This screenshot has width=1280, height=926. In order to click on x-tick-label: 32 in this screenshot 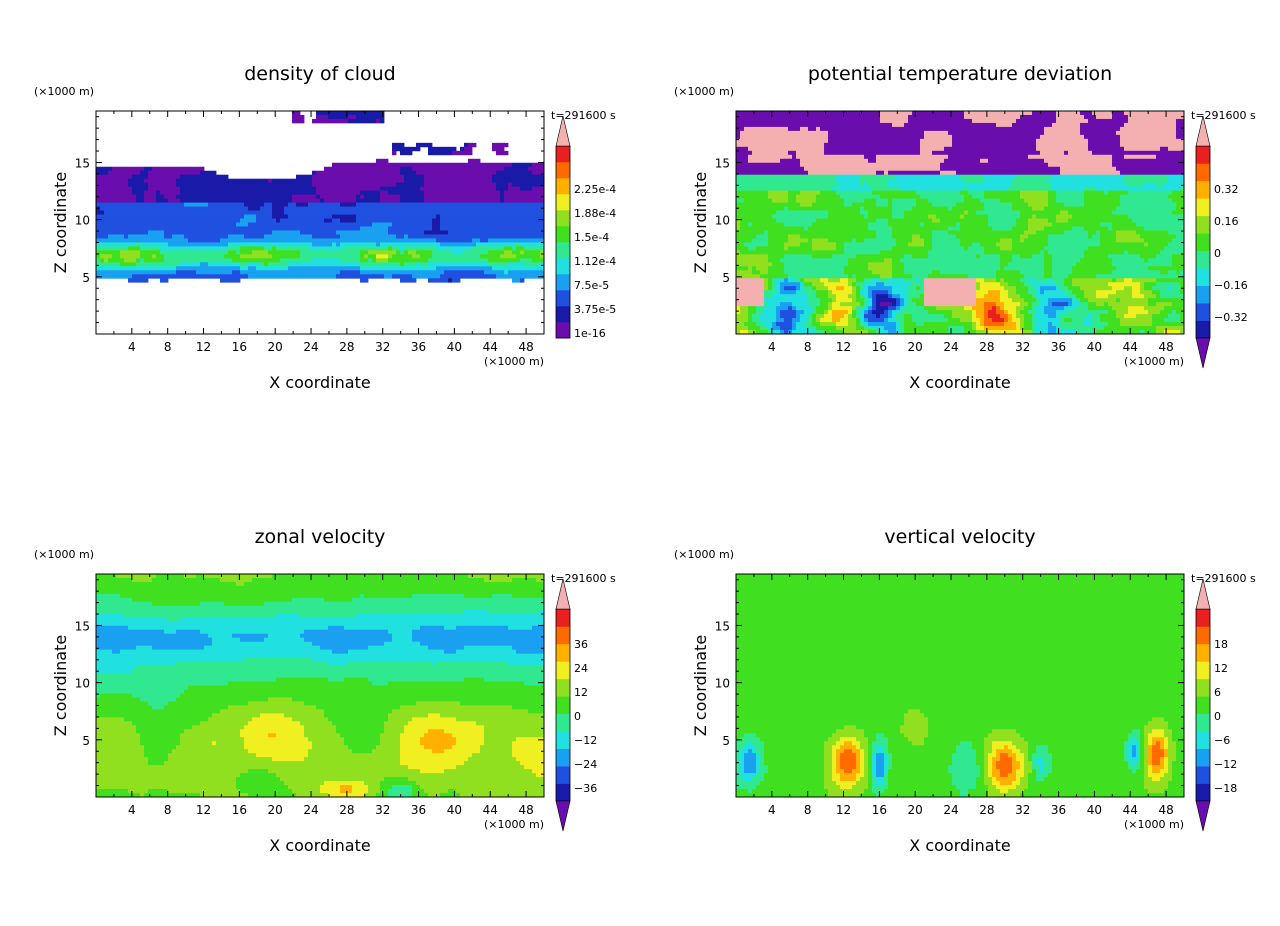, I will do `click(382, 347)`.